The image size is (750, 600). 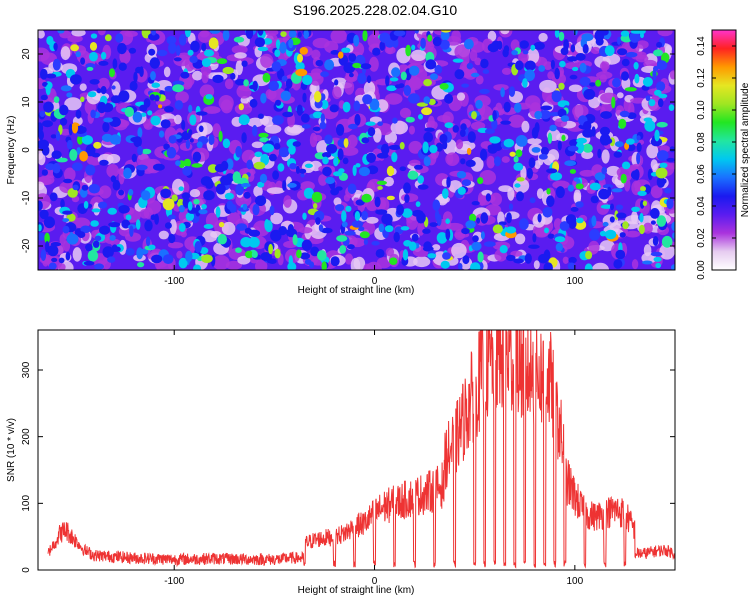 What do you see at coordinates (724, 150) in the screenshot?
I see `colorbar-gradient-rect` at bounding box center [724, 150].